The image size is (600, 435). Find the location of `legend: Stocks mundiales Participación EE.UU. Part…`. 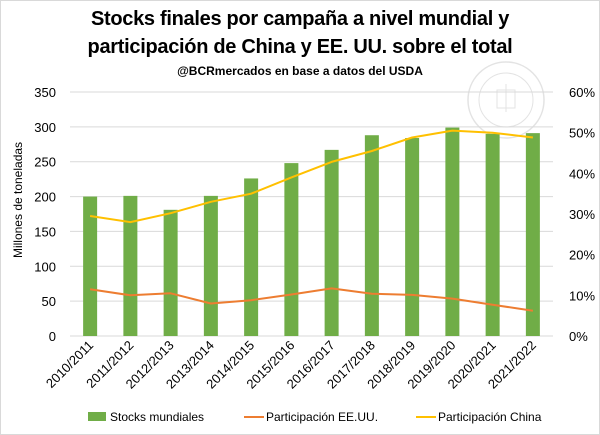

legend: Stocks mundiales Participación EE.UU. Part… is located at coordinates (315, 417).